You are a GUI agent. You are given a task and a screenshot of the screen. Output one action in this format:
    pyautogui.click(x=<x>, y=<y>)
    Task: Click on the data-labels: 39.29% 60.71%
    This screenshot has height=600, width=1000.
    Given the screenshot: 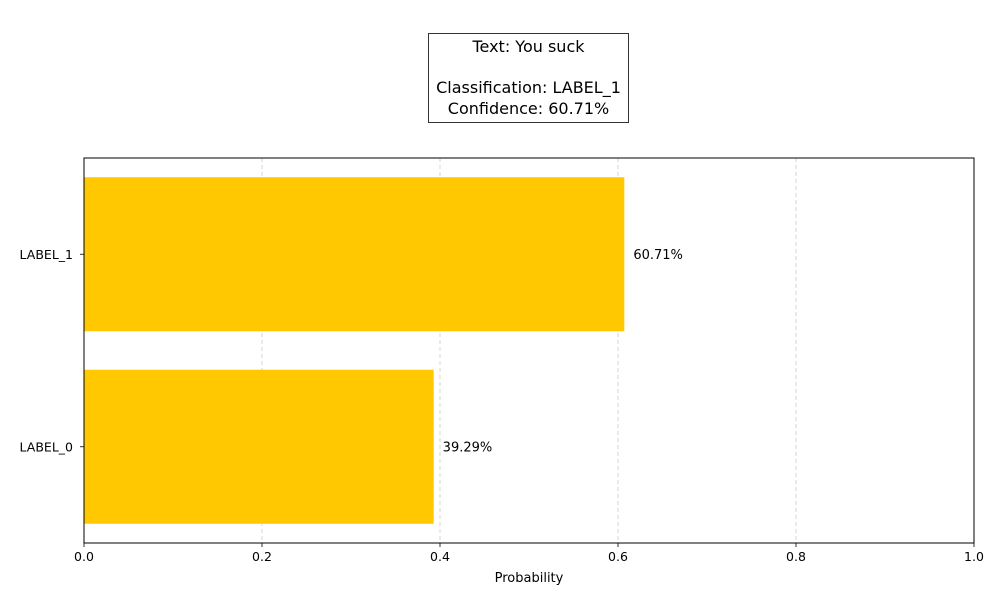 What is the action you would take?
    pyautogui.click(x=563, y=352)
    